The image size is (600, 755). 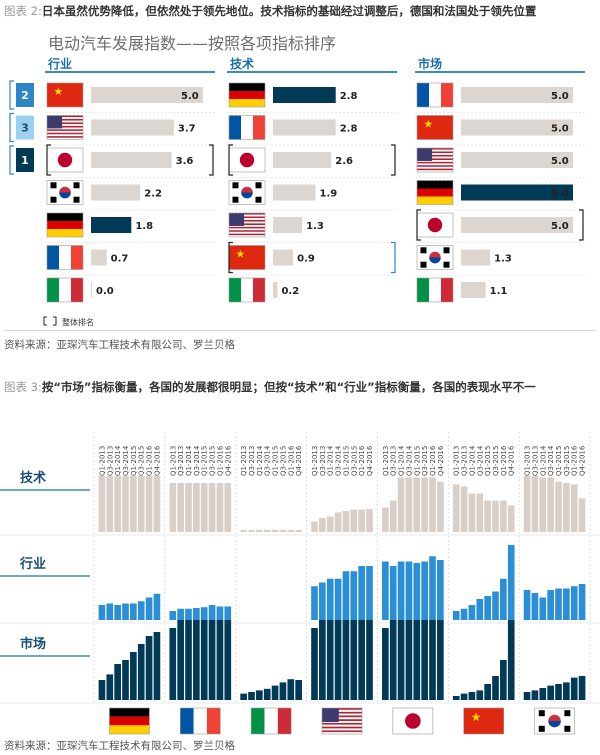 What do you see at coordinates (247, 95) in the screenshot?
I see `germany-flag-icon` at bounding box center [247, 95].